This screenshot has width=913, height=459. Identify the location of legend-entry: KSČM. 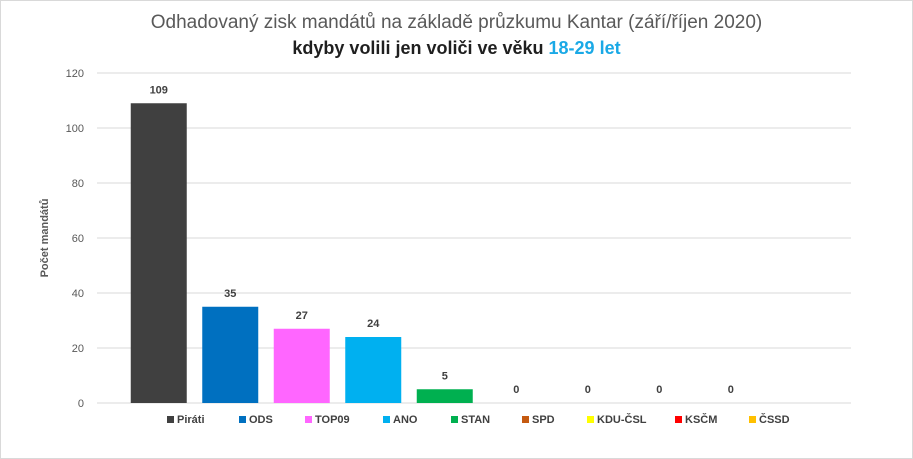
(701, 419).